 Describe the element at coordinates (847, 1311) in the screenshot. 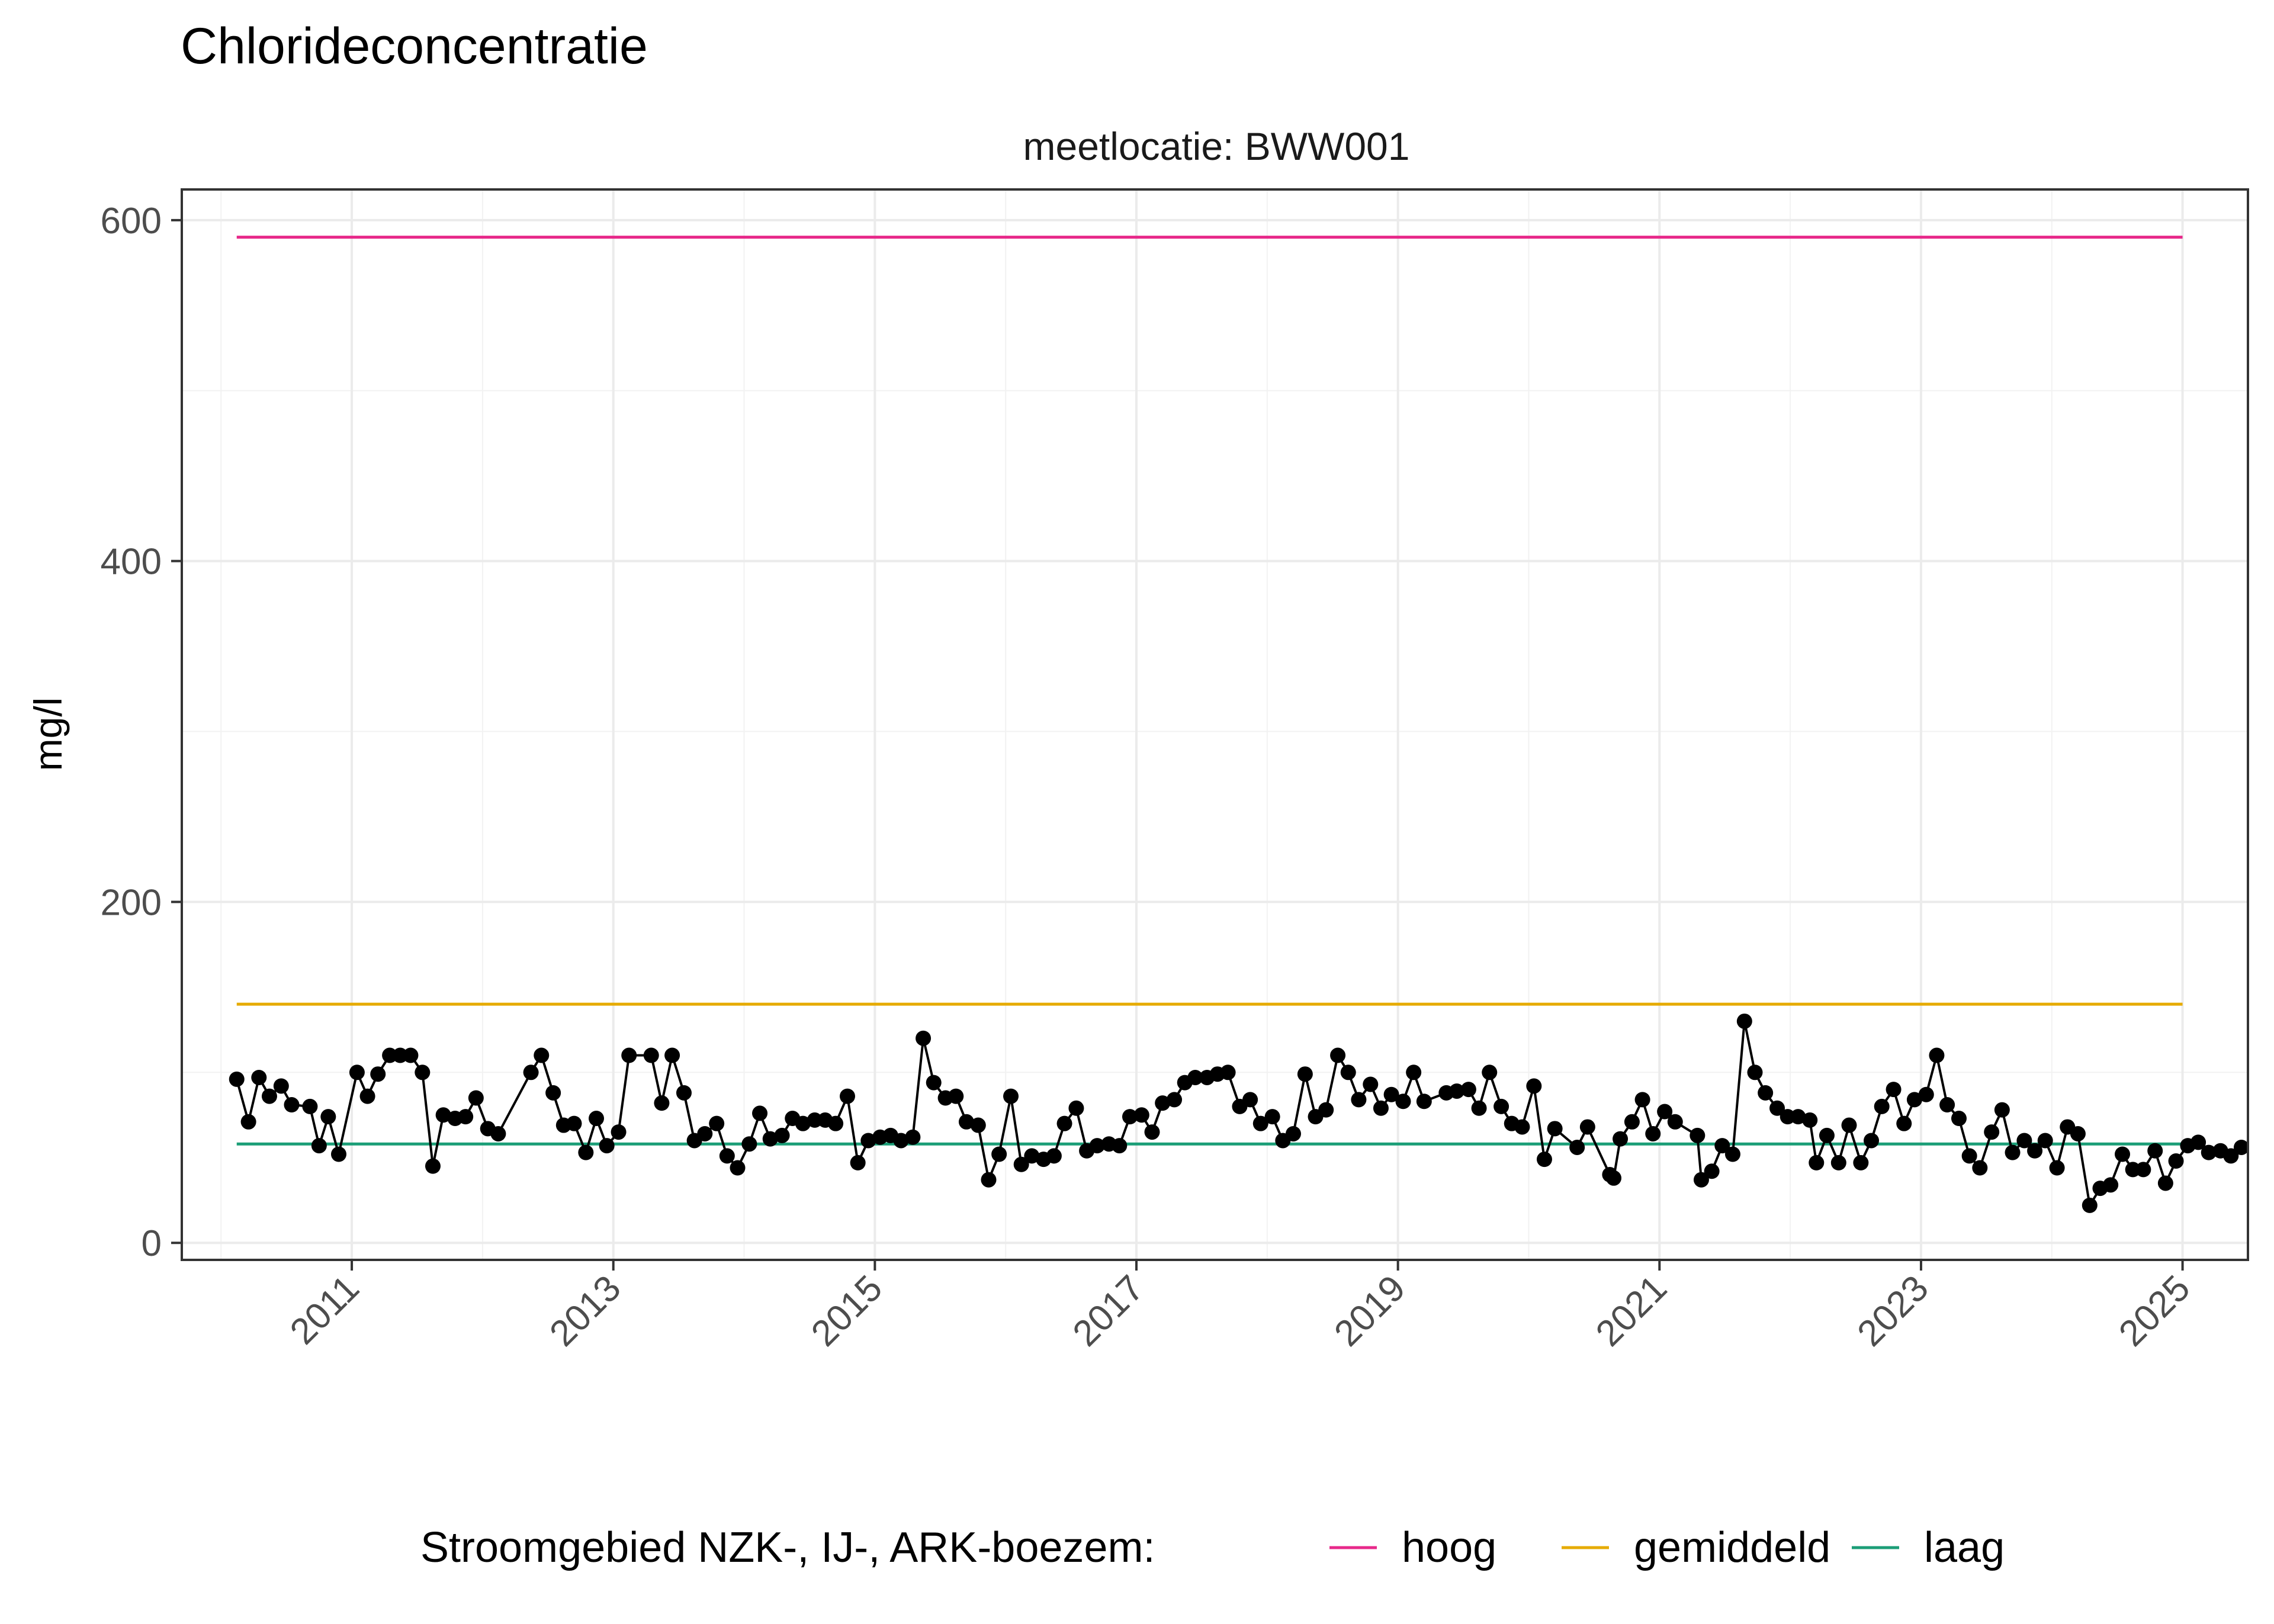

I see `x-tick-label: 2015` at that location.